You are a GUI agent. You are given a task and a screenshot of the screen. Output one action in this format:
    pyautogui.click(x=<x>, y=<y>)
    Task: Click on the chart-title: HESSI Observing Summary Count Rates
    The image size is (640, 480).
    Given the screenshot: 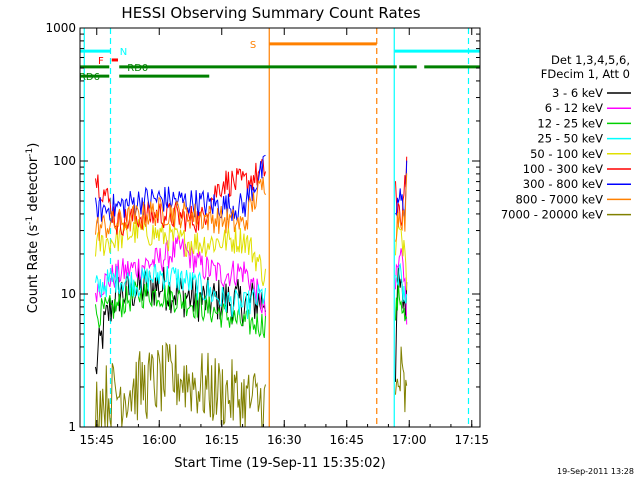 What is the action you would take?
    pyautogui.click(x=270, y=13)
    